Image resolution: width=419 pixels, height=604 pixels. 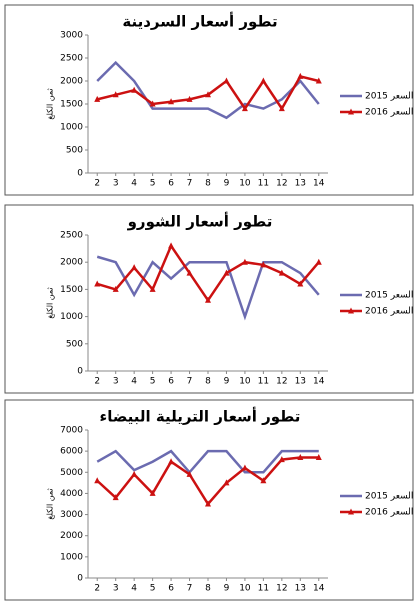 What do you see at coordinates (71, 494) in the screenshot?
I see `y-tick-label: 4000` at bounding box center [71, 494].